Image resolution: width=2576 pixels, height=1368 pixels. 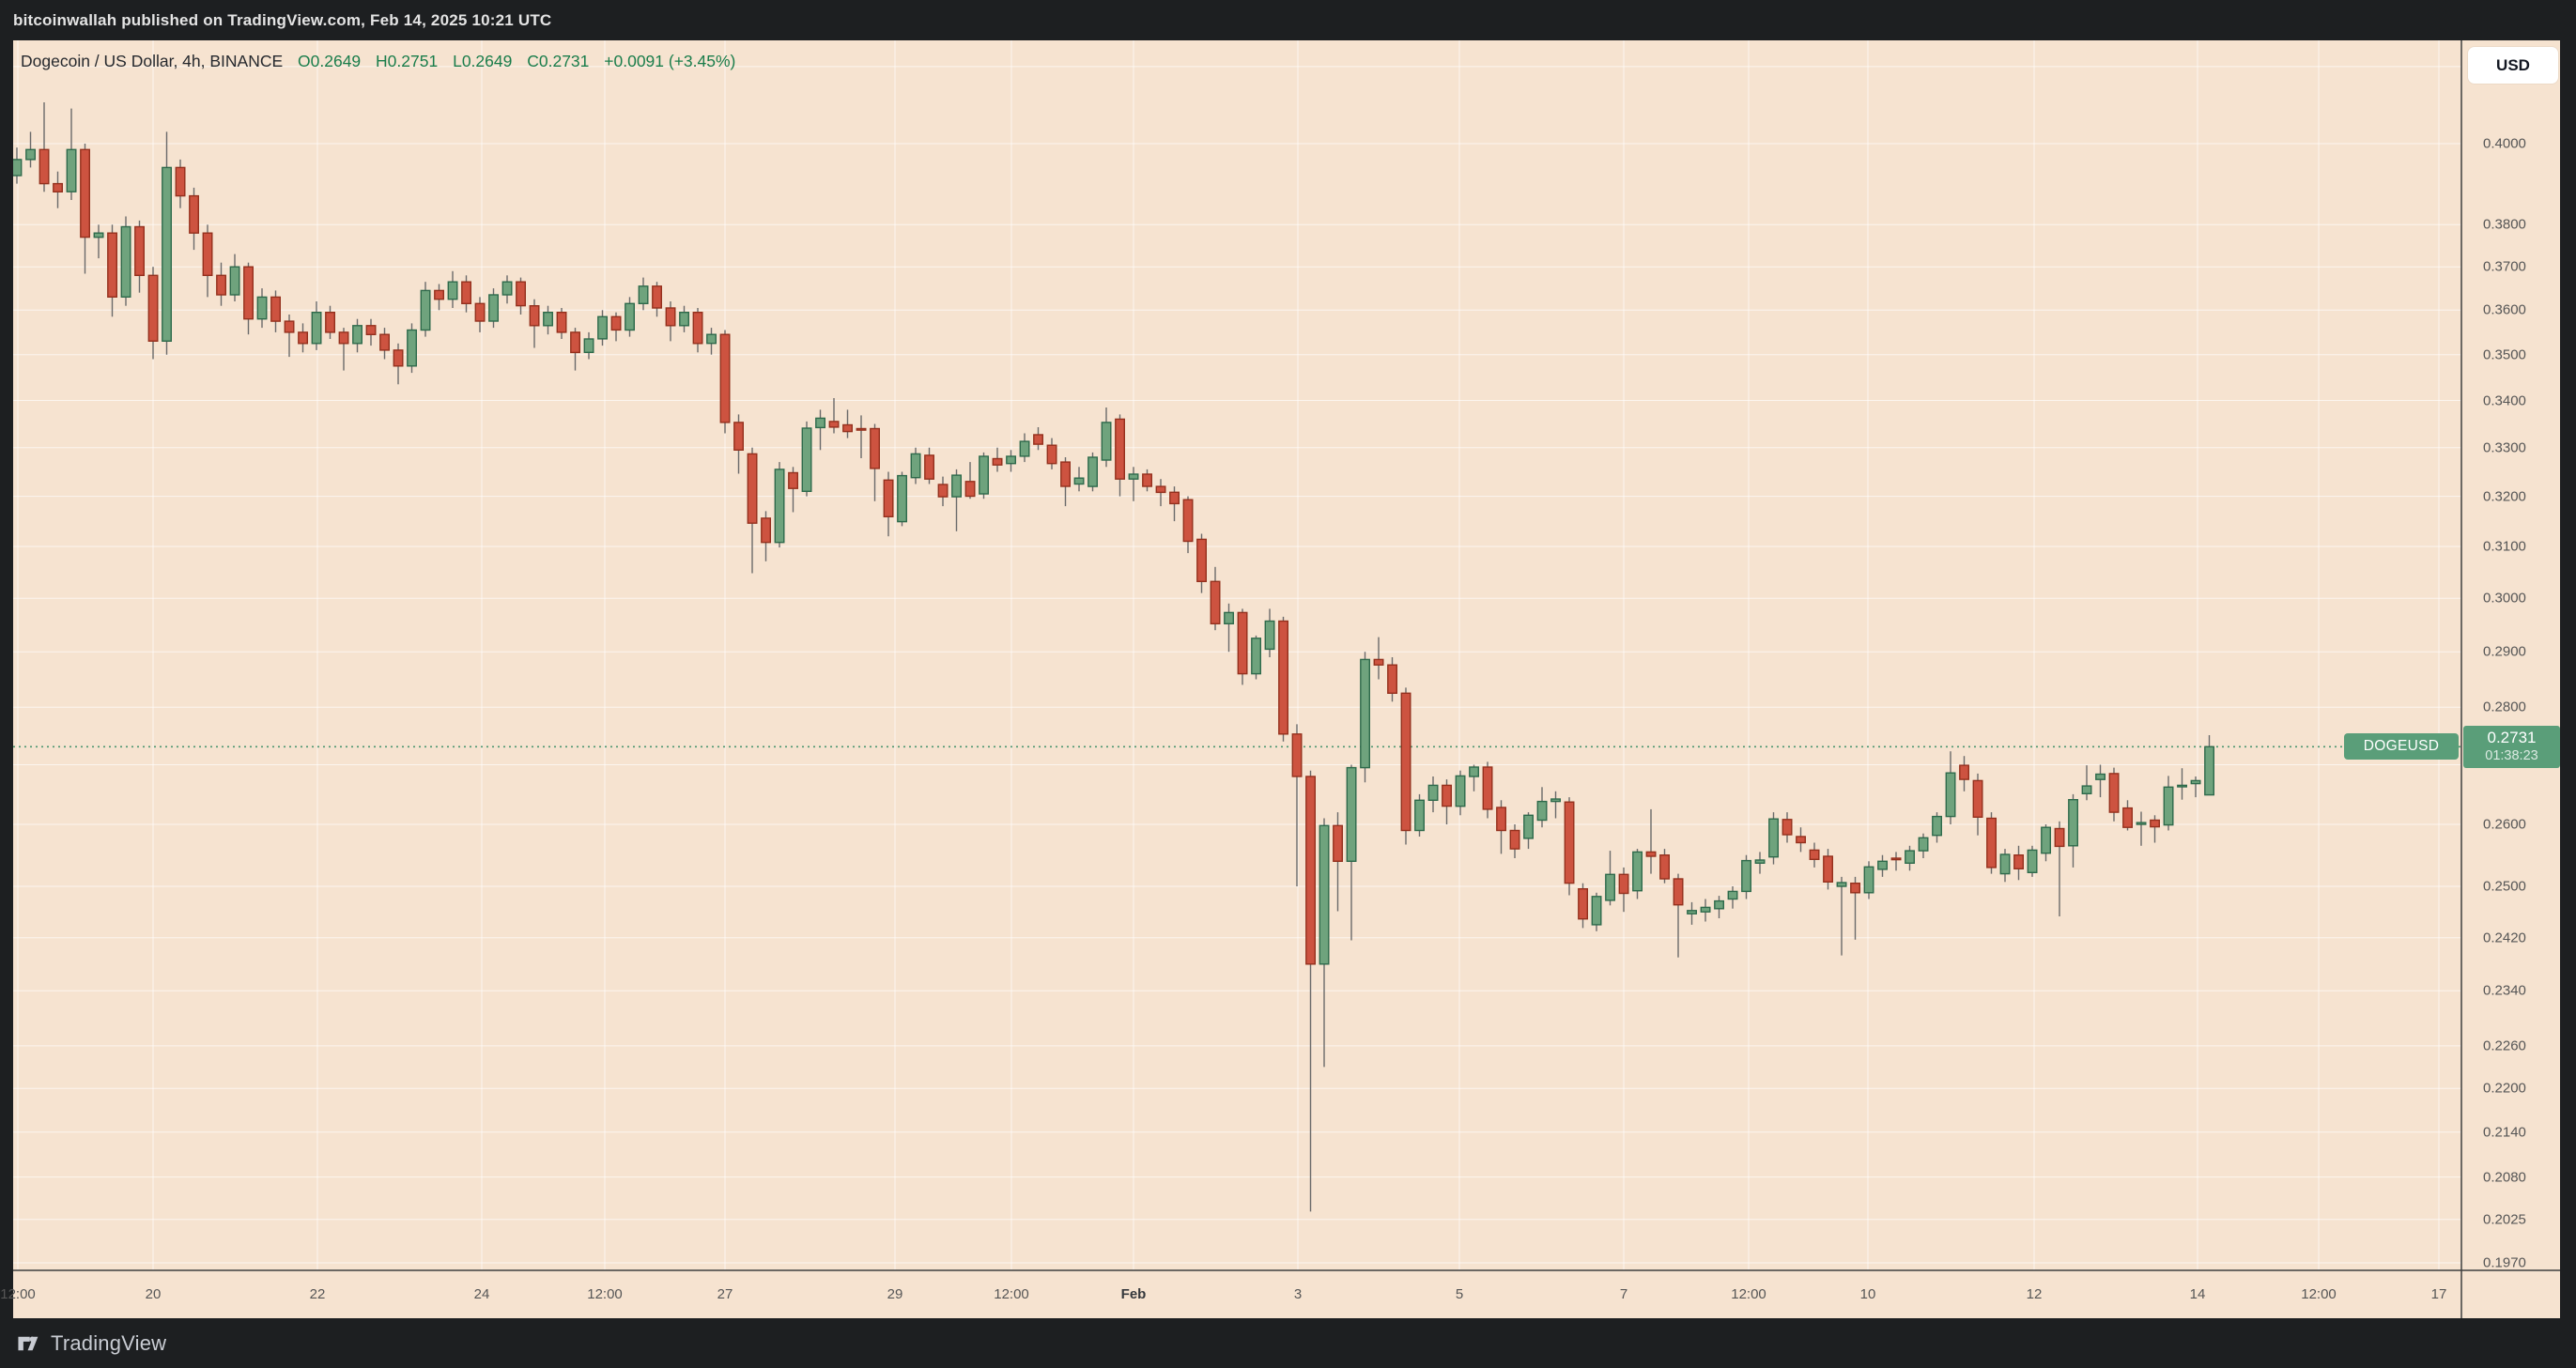 I want to click on time-tick-label: 3, so click(x=1298, y=1294).